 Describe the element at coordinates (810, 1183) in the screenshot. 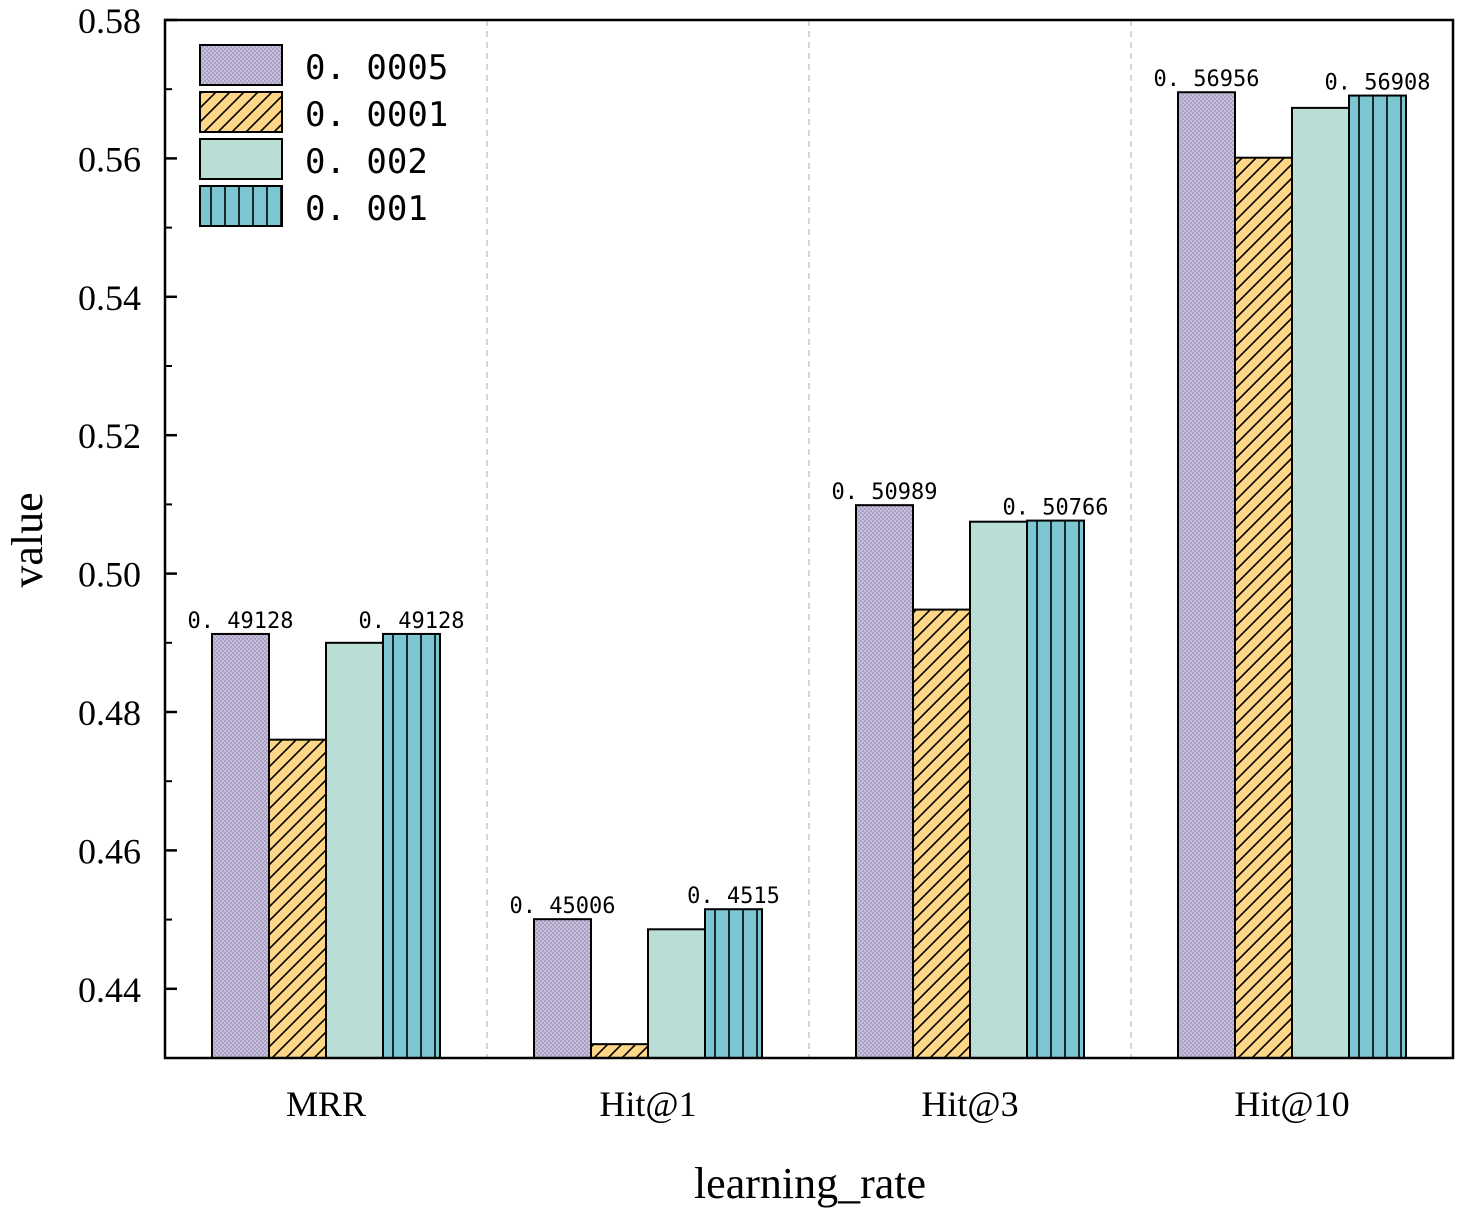

I see `x-axis-title: learning_rate` at that location.